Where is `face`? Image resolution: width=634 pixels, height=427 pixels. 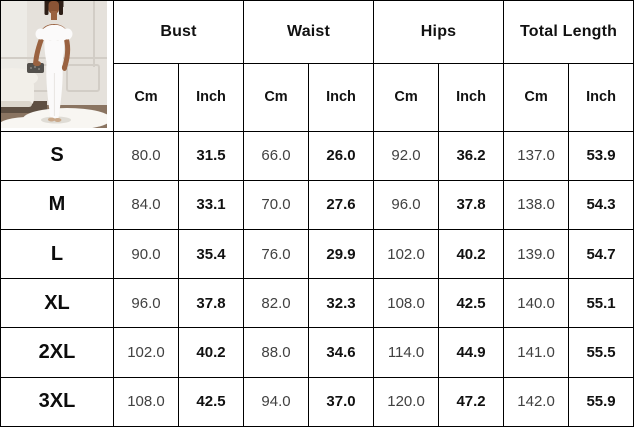
face is located at coordinates (53, 7).